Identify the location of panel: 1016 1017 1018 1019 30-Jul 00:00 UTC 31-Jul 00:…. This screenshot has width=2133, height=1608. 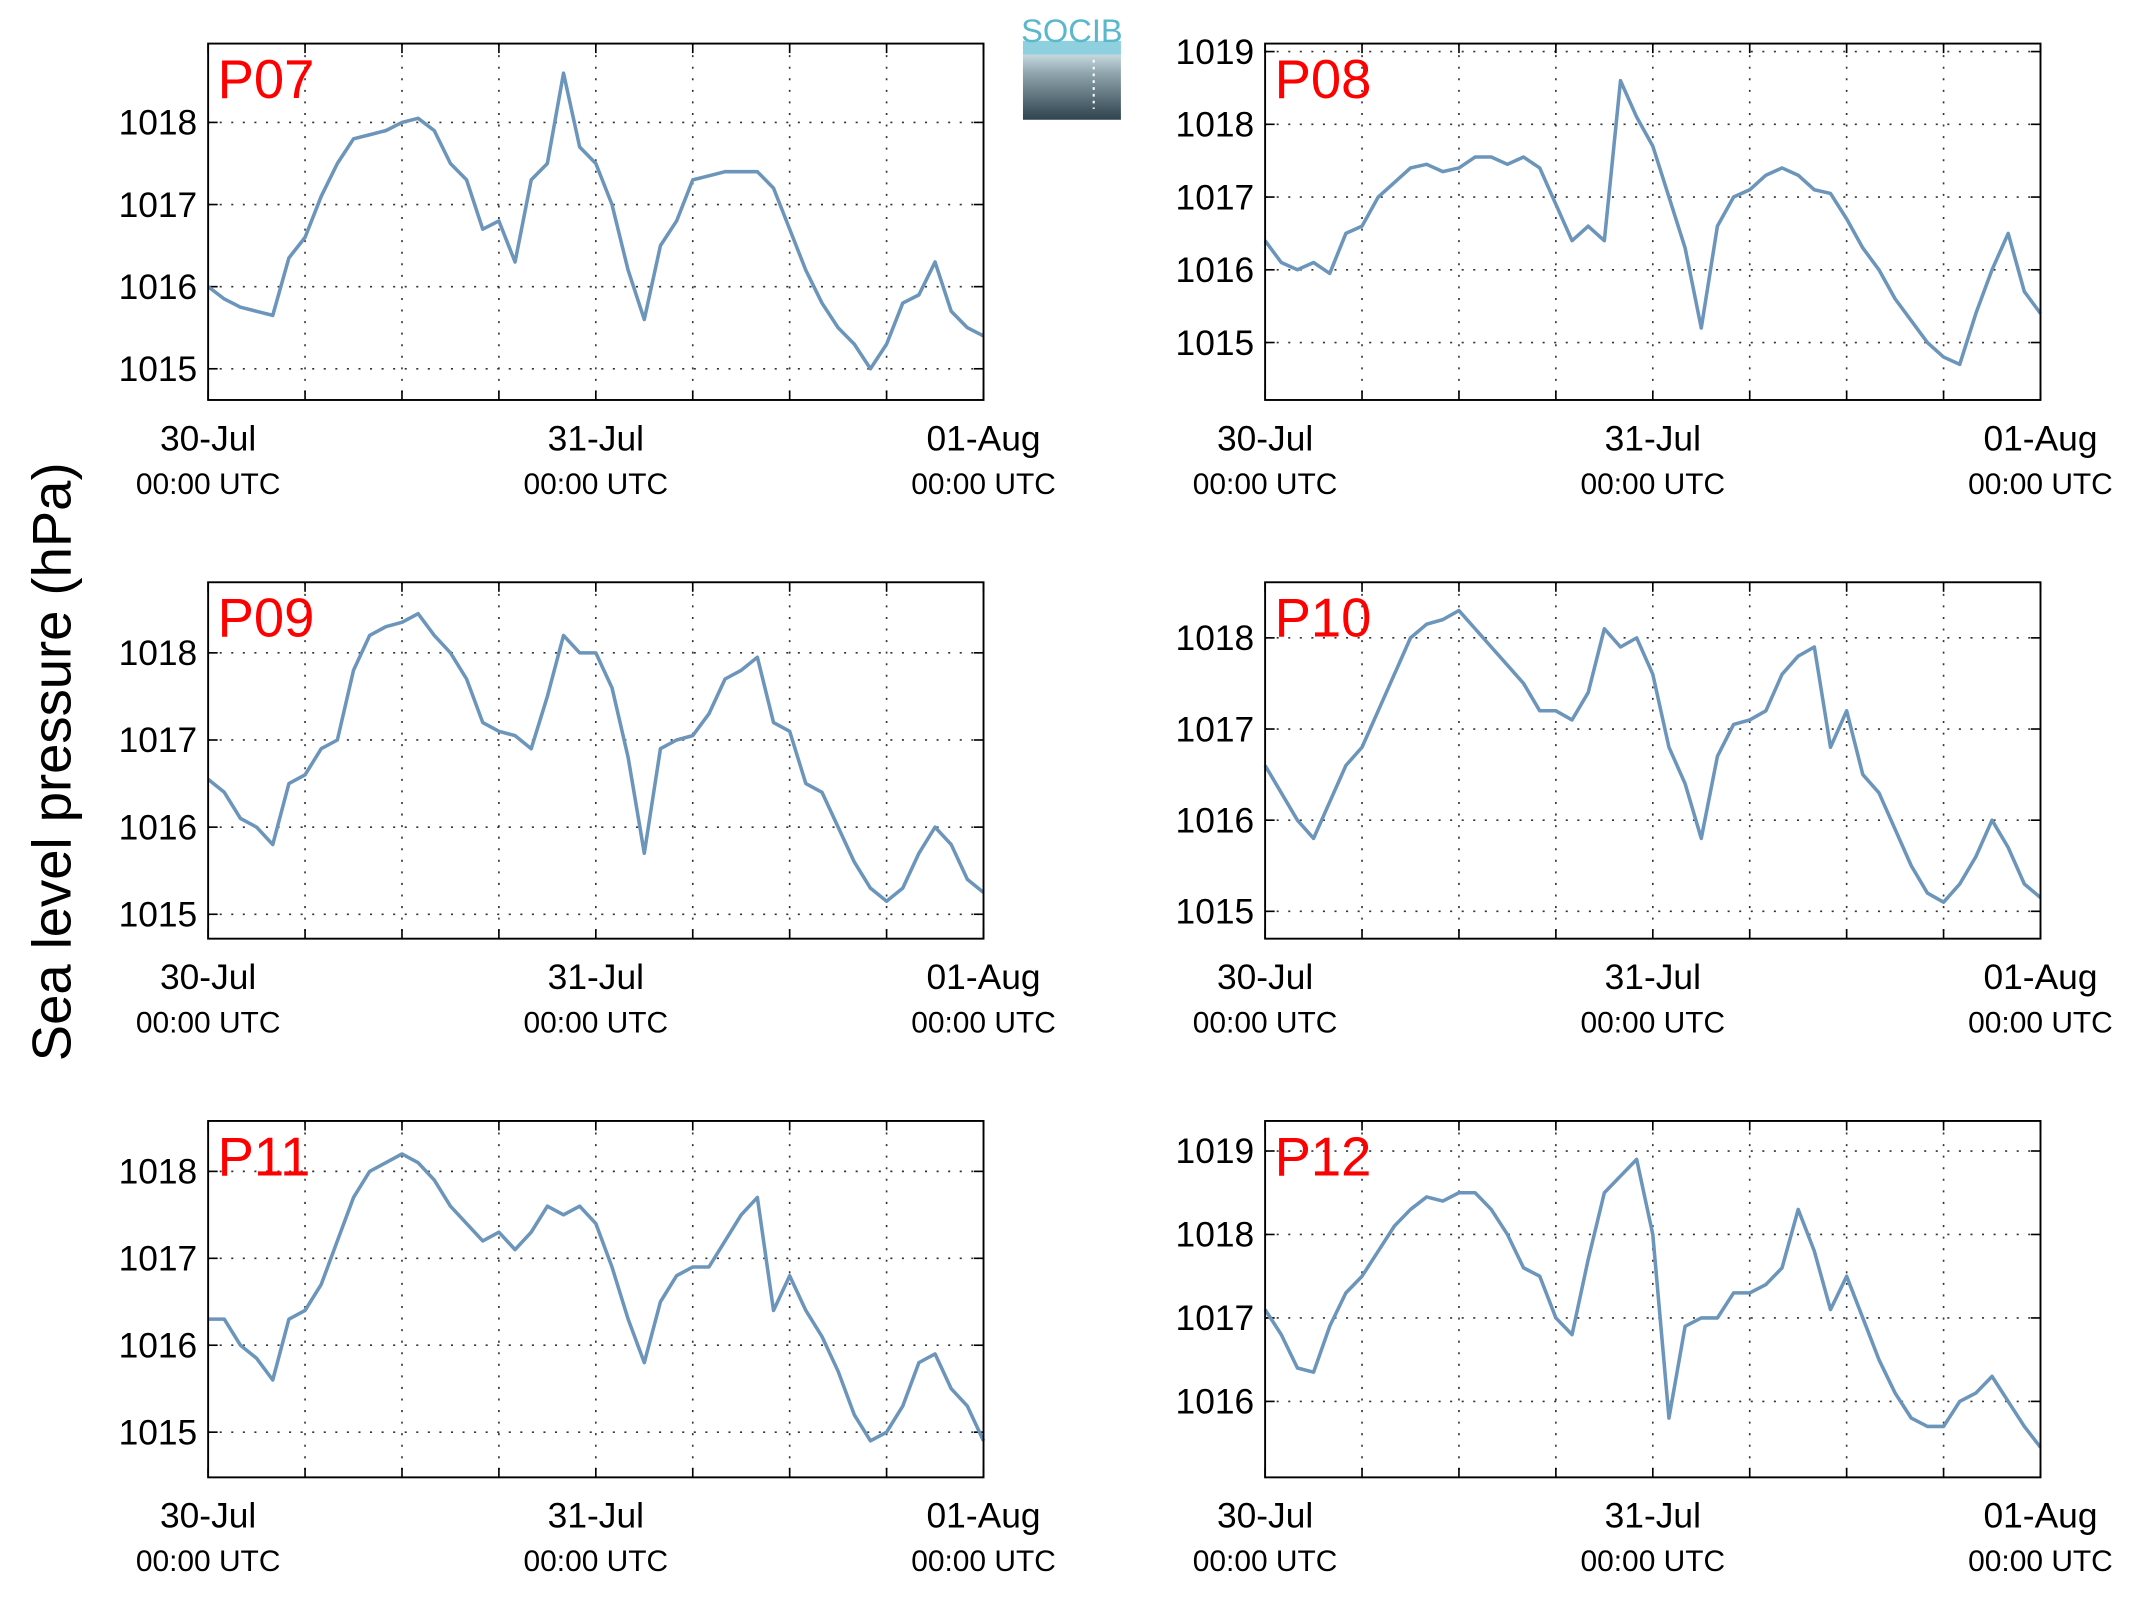
(1644, 1349).